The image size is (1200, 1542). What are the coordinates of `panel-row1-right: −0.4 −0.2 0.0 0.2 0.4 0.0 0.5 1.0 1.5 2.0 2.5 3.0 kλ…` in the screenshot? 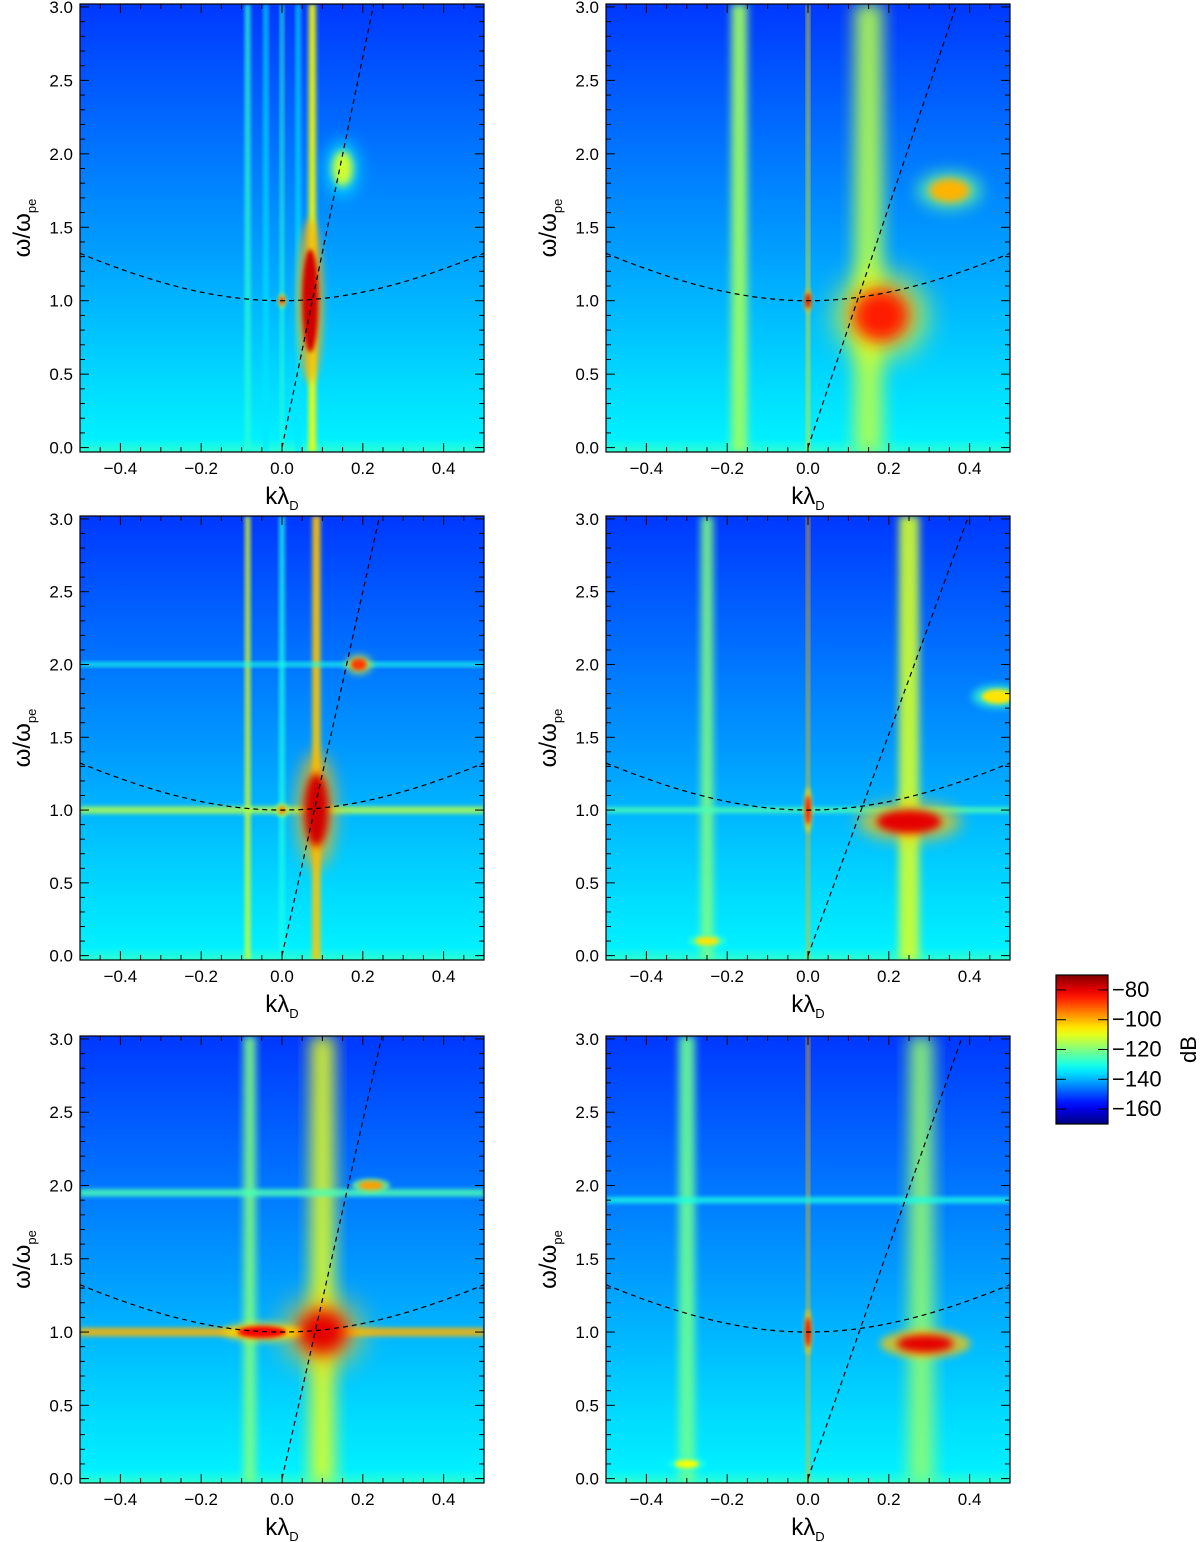 It's located at (773, 256).